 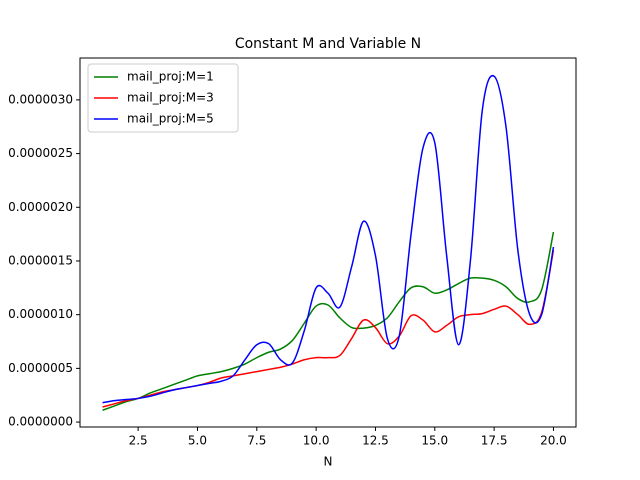 I want to click on x-axis-label: N, so click(x=328, y=462).